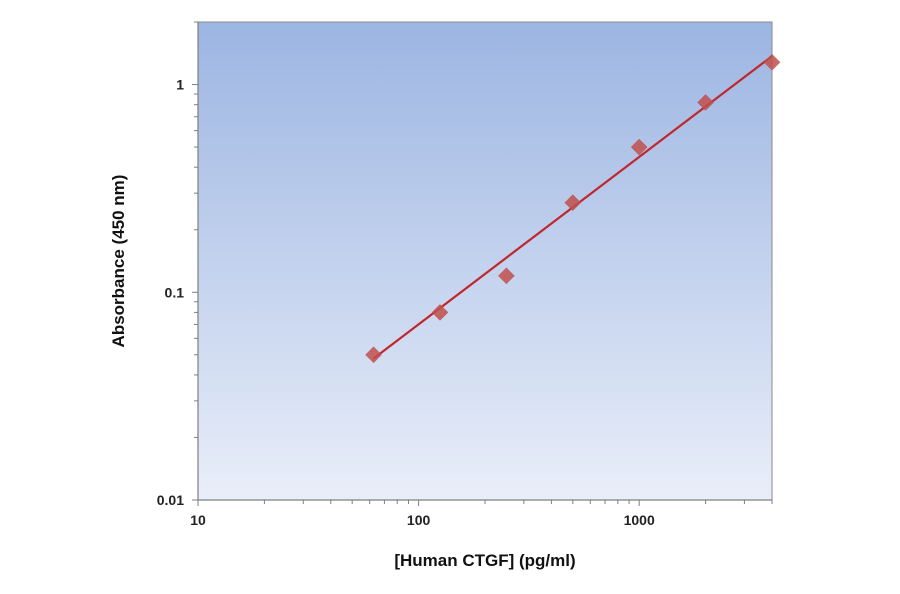 The height and width of the screenshot is (594, 900). I want to click on x-tick-label: 1000, so click(639, 520).